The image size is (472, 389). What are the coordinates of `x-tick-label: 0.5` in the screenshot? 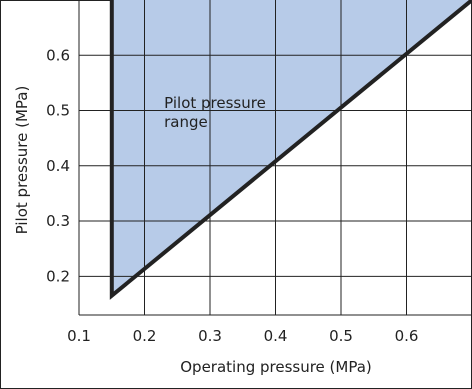 It's located at (341, 336).